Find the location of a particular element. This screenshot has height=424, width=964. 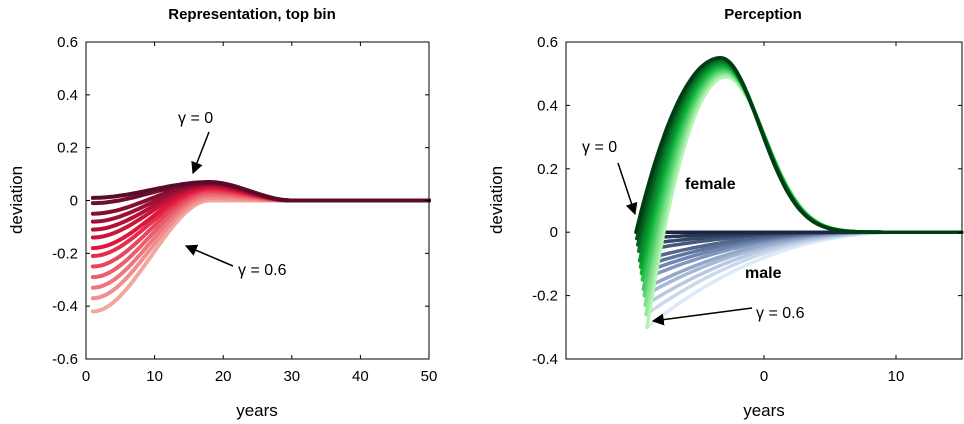

right-y-tick-label: -0.2 is located at coordinates (545, 296).